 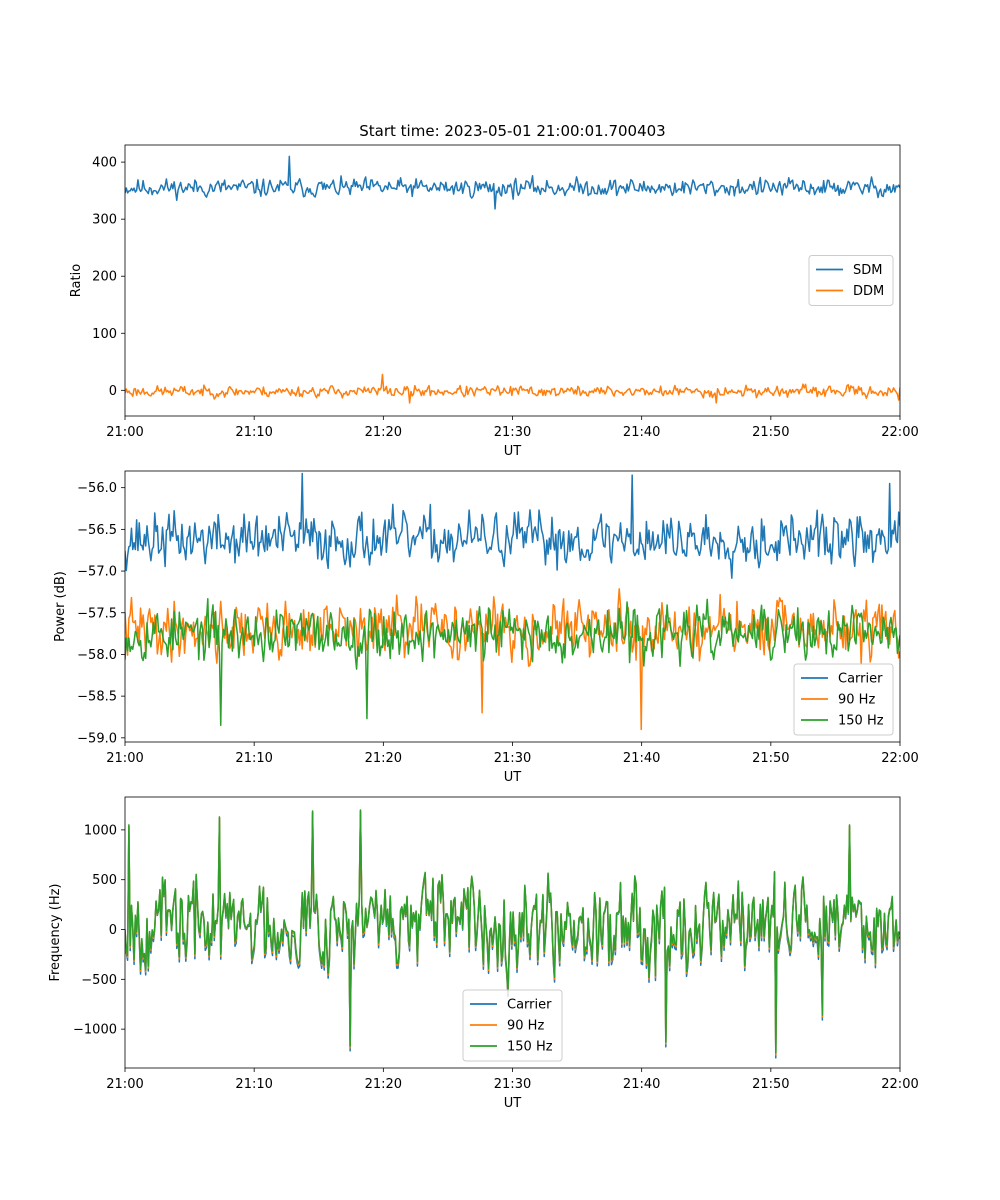 I want to click on y-tick-label: 400, so click(x=104, y=163).